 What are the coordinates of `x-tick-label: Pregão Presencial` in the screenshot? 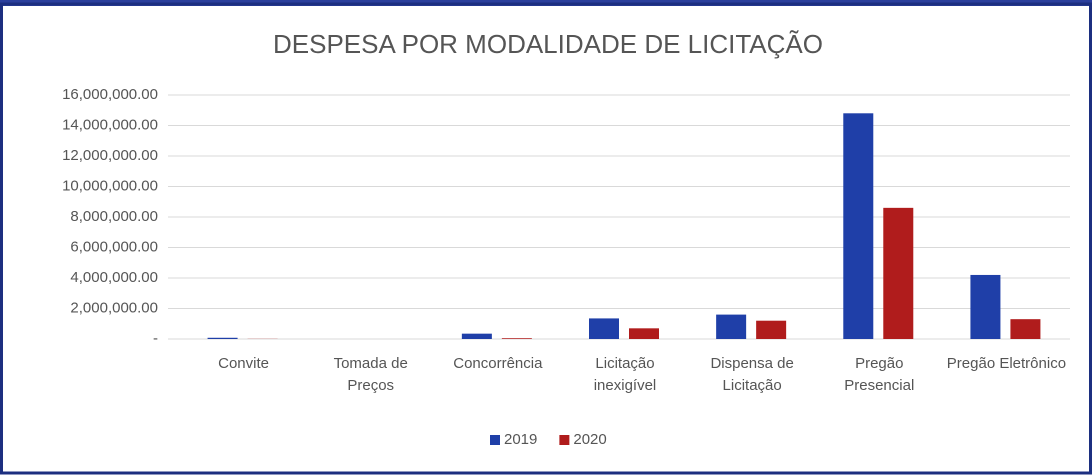 It's located at (879, 374).